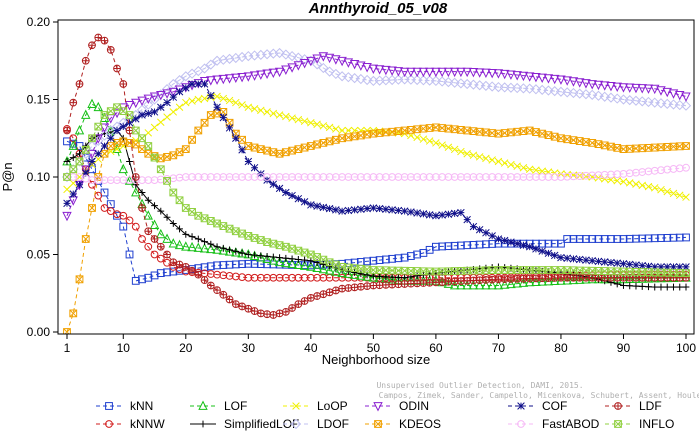 The image size is (699, 434). I want to click on x-tick-label: 40, so click(311, 348).